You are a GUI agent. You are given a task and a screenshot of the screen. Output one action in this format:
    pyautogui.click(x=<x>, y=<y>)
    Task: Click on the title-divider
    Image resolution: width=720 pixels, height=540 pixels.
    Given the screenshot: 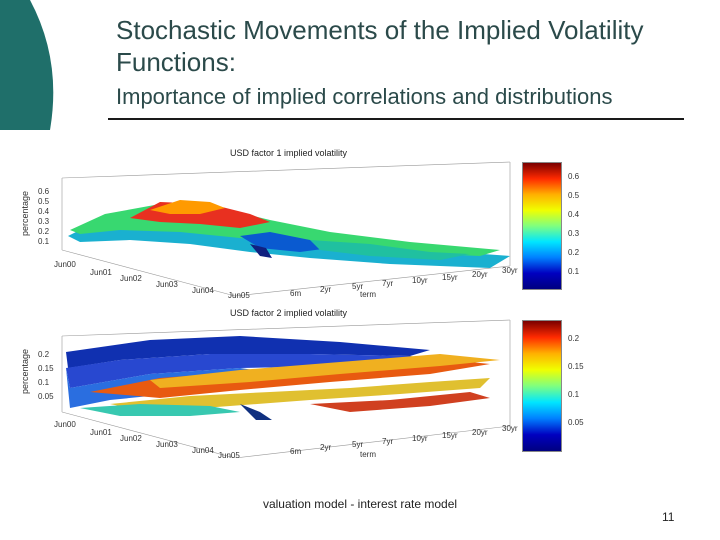 What is the action you would take?
    pyautogui.click(x=396, y=119)
    